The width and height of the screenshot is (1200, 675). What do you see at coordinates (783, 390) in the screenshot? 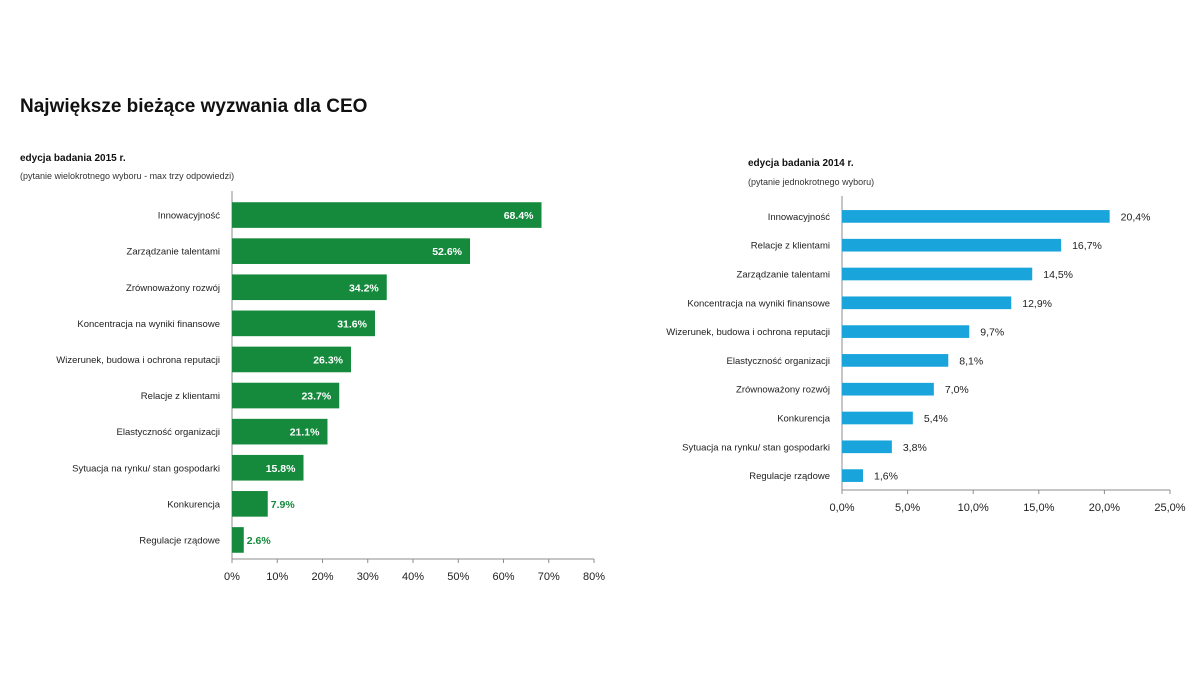
I see `bar-2014-category-label: Zrównoważony rozwój` at bounding box center [783, 390].